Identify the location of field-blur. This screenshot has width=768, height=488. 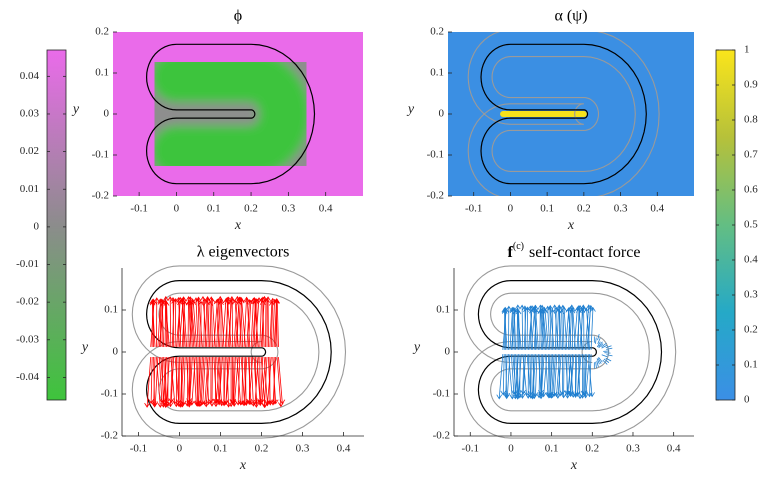
(230, 114).